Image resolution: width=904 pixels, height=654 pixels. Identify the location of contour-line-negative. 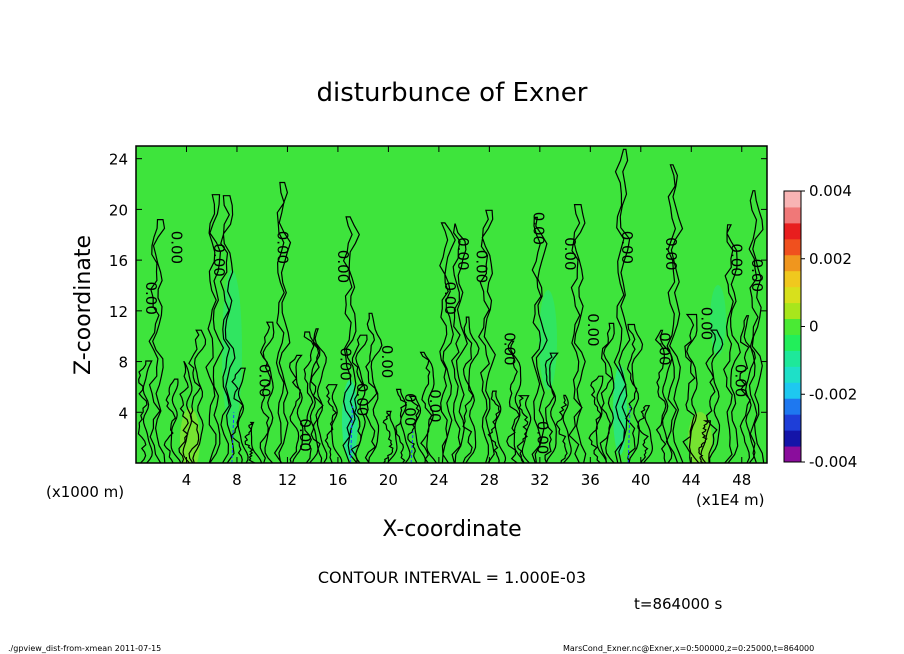
(412, 447).